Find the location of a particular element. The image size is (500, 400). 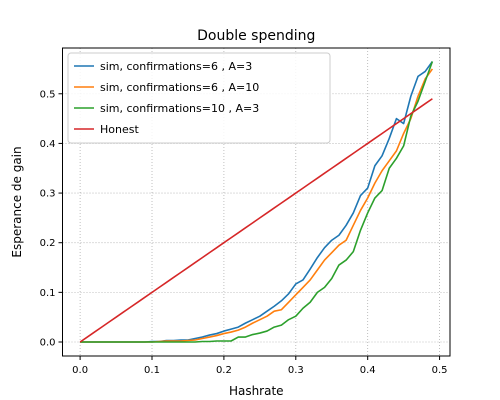

y-axis-label: Esperance de gain is located at coordinates (17, 201).